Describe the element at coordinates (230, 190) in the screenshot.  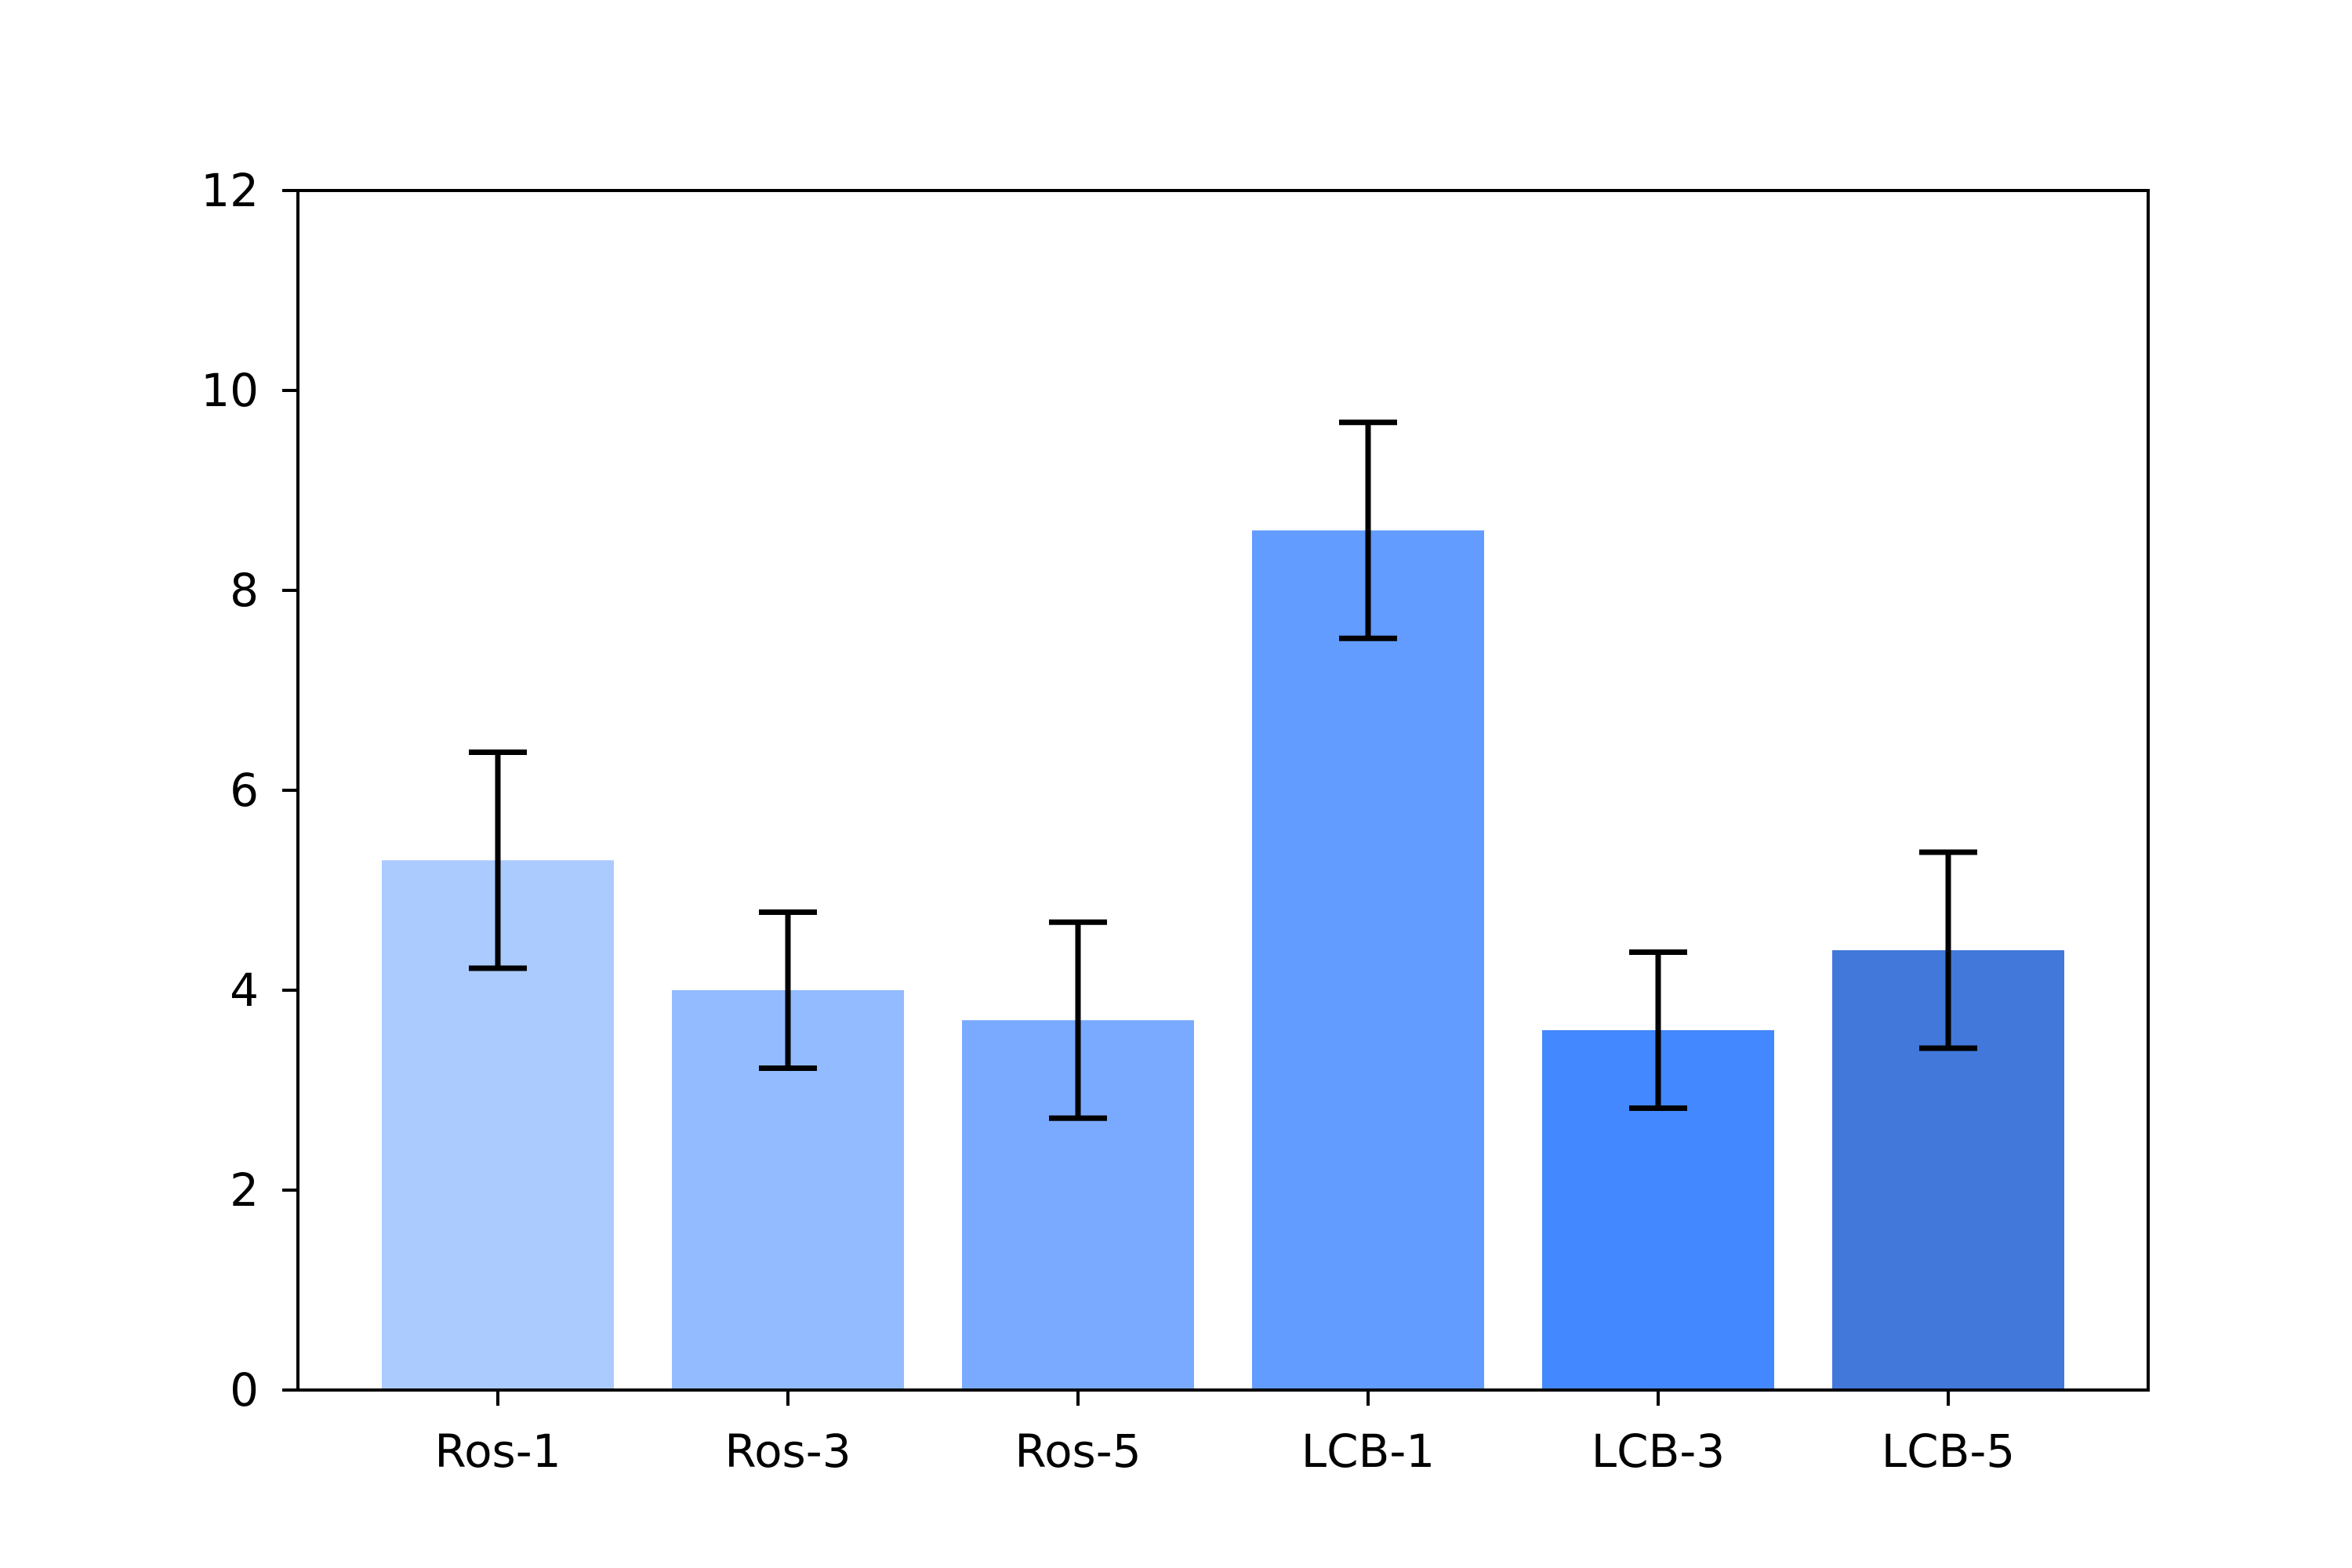
I see `y-tick-label: 12` at that location.